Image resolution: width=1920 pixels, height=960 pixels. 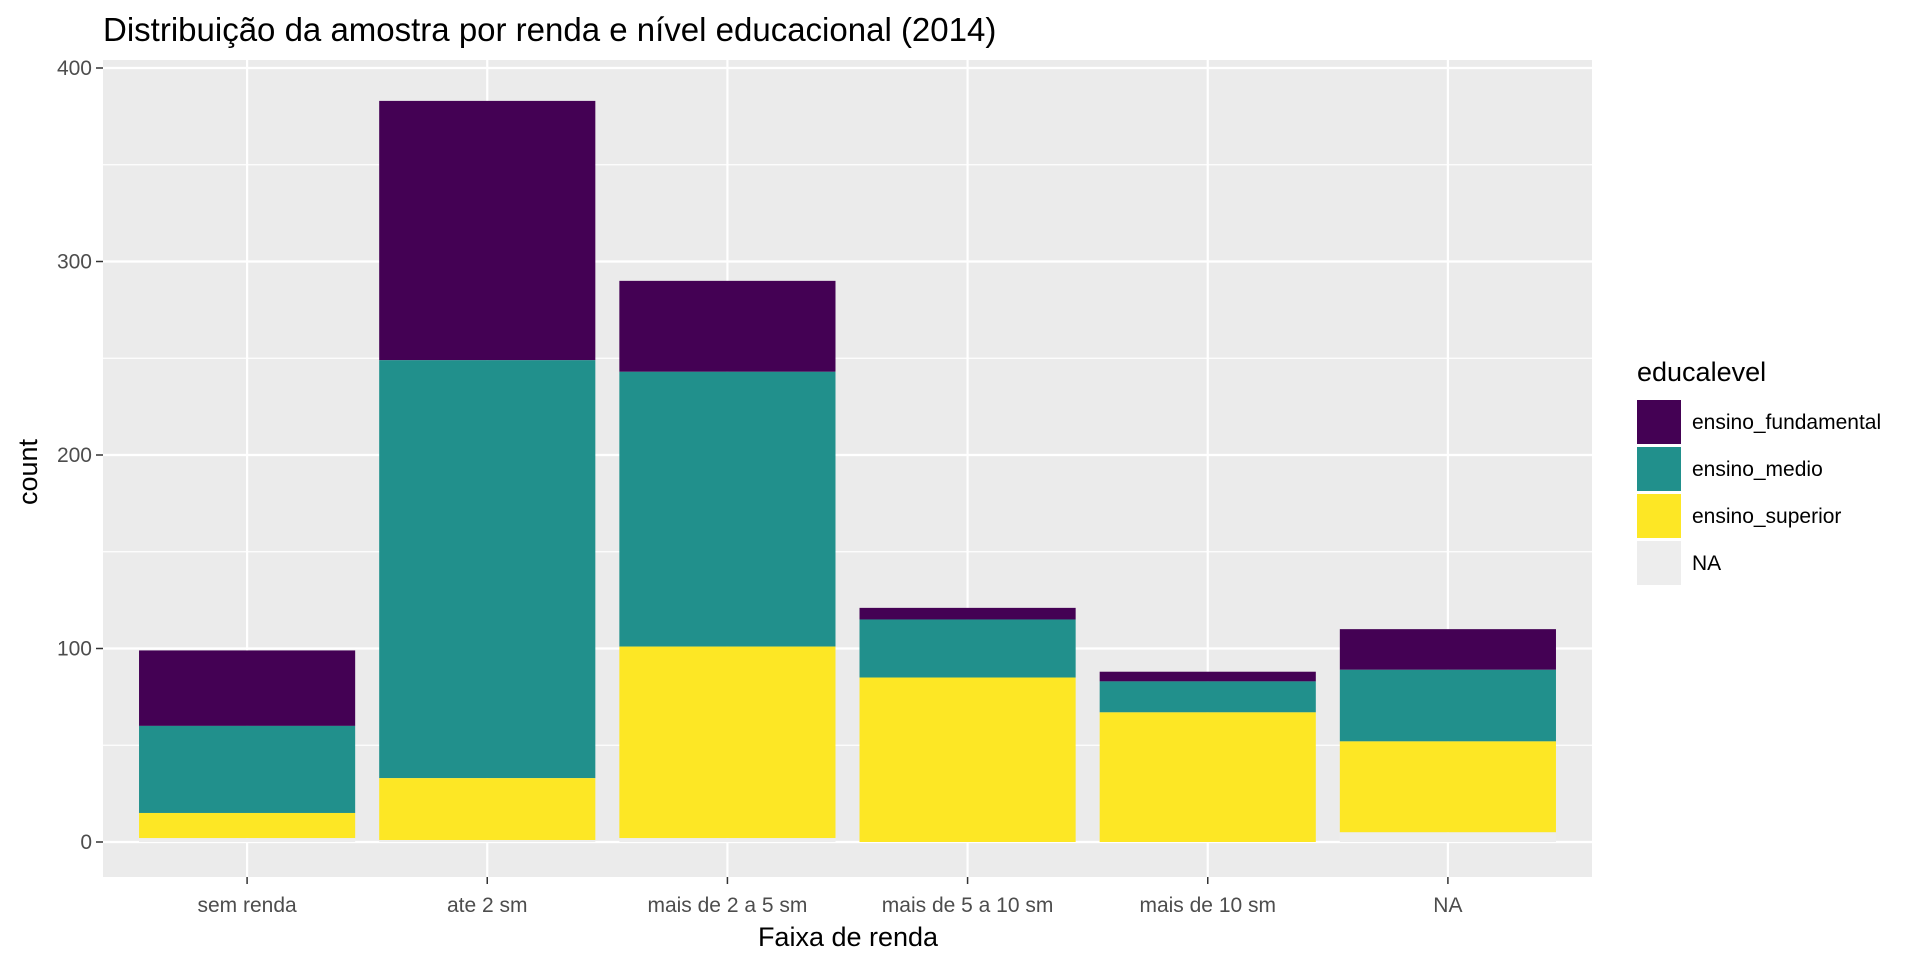 What do you see at coordinates (487, 905) in the screenshot?
I see `x-tick-label: ate 2 sm` at bounding box center [487, 905].